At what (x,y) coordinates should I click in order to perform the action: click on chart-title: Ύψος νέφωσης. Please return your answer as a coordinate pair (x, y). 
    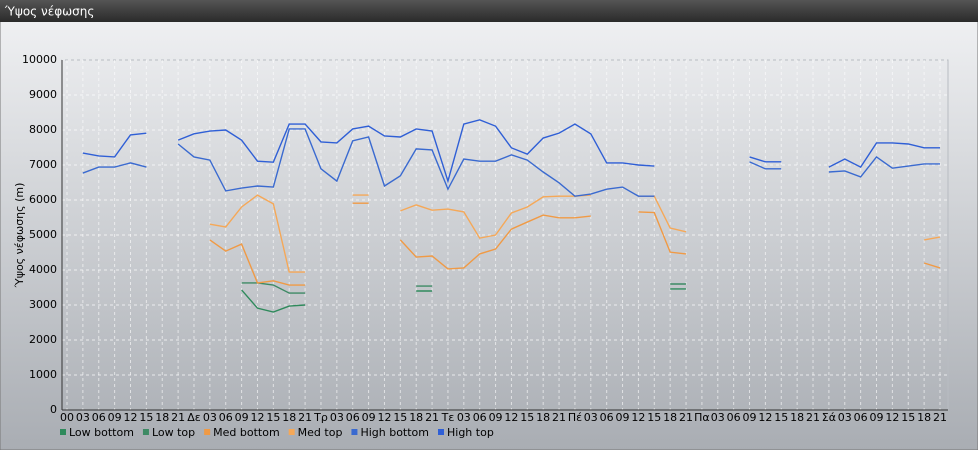
    Looking at the image, I should click on (49, 12).